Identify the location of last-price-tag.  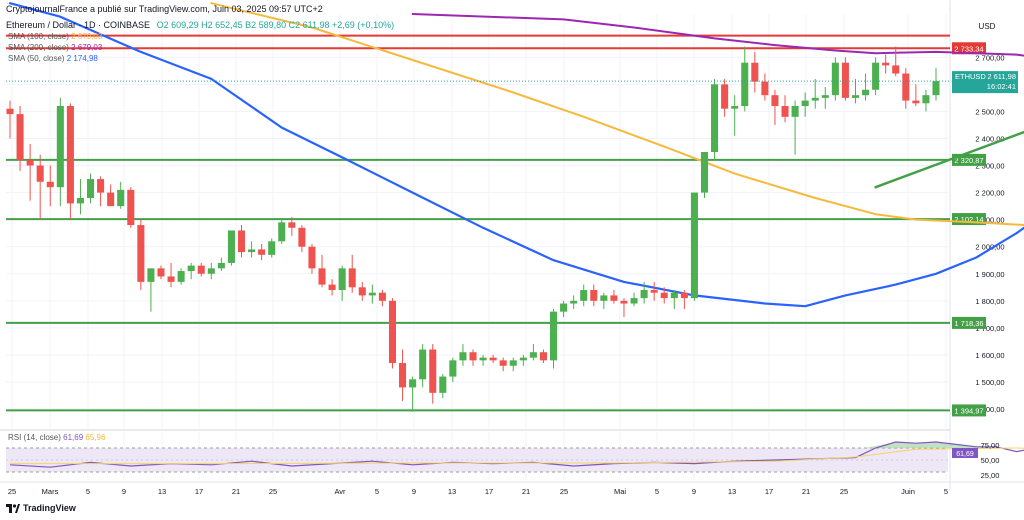
(985, 82).